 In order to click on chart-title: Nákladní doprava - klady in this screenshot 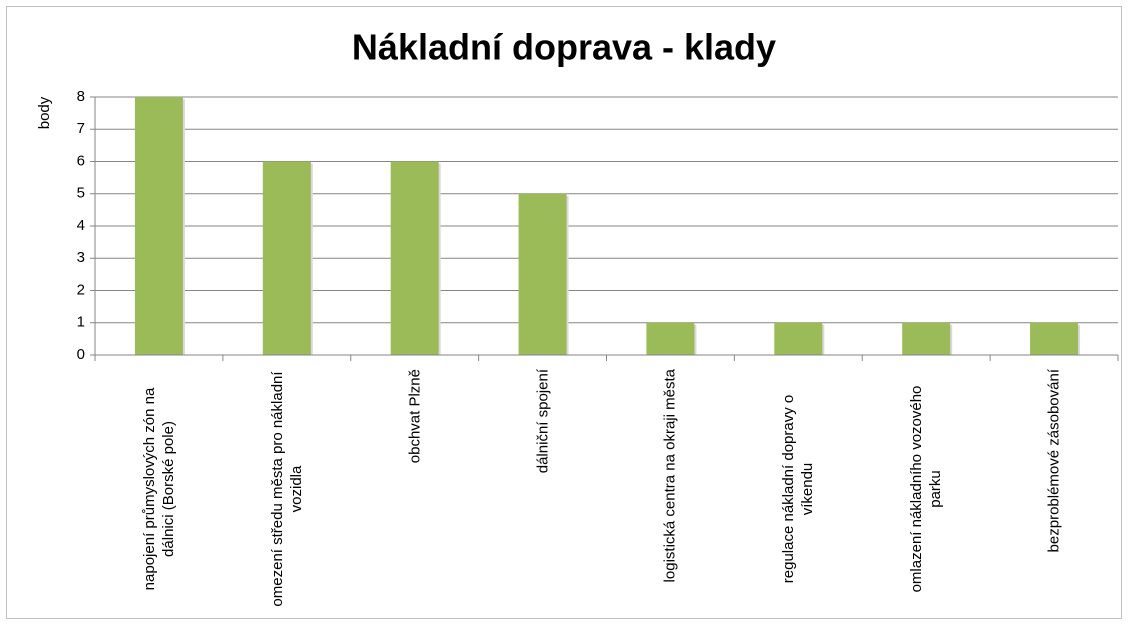, I will do `click(564, 47)`.